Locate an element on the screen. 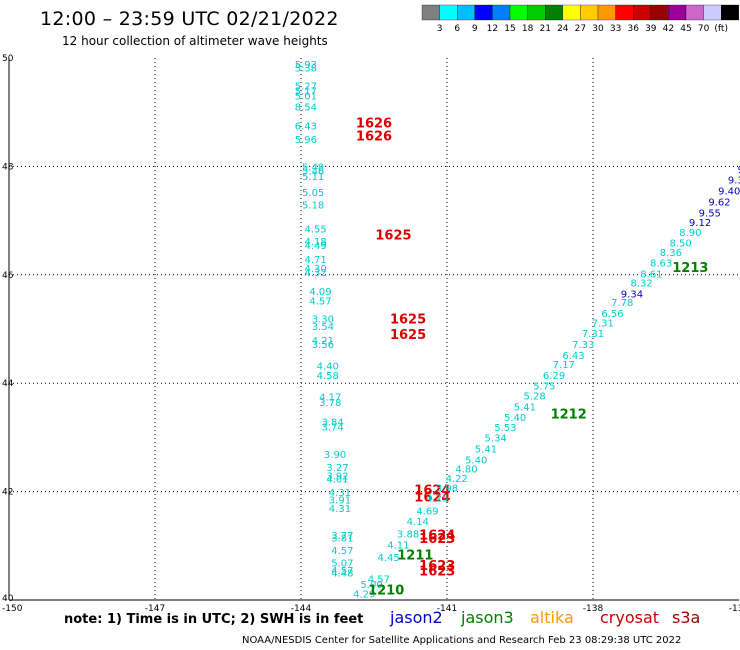 This screenshot has height=650, width=740. swh-value-label: 5.53 is located at coordinates (505, 428).